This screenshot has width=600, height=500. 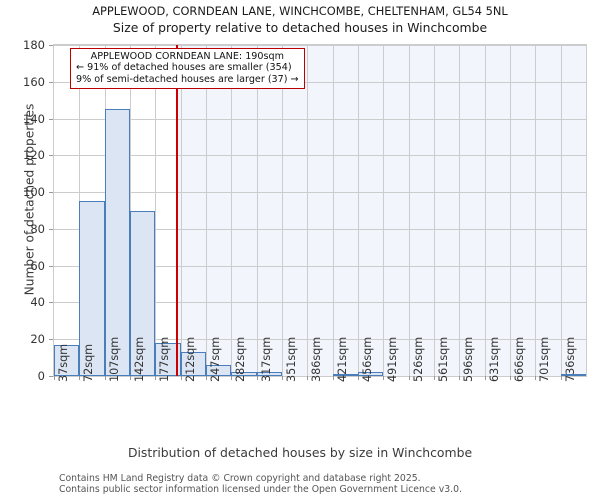 I want to click on x-axis-tick-label: 386sqm, so click(x=317, y=359).